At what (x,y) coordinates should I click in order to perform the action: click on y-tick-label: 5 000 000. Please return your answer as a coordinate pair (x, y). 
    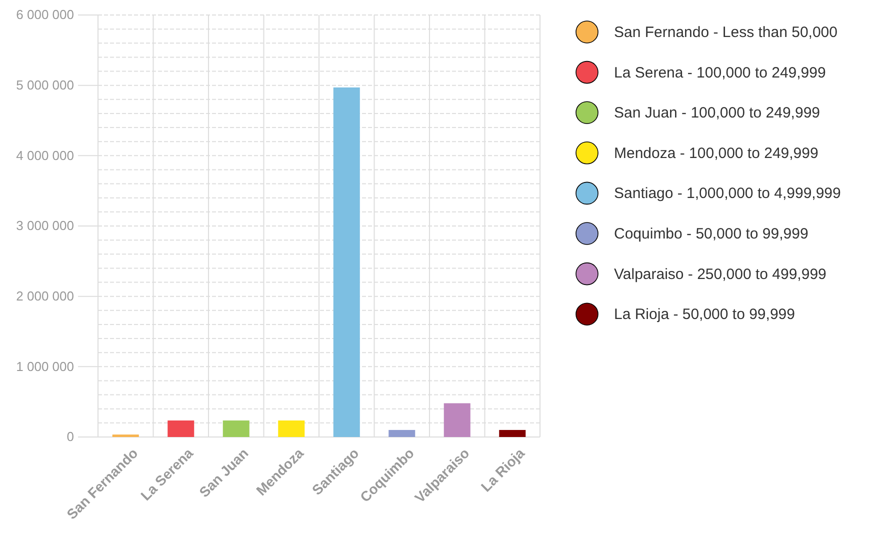
    Looking at the image, I should click on (45, 84).